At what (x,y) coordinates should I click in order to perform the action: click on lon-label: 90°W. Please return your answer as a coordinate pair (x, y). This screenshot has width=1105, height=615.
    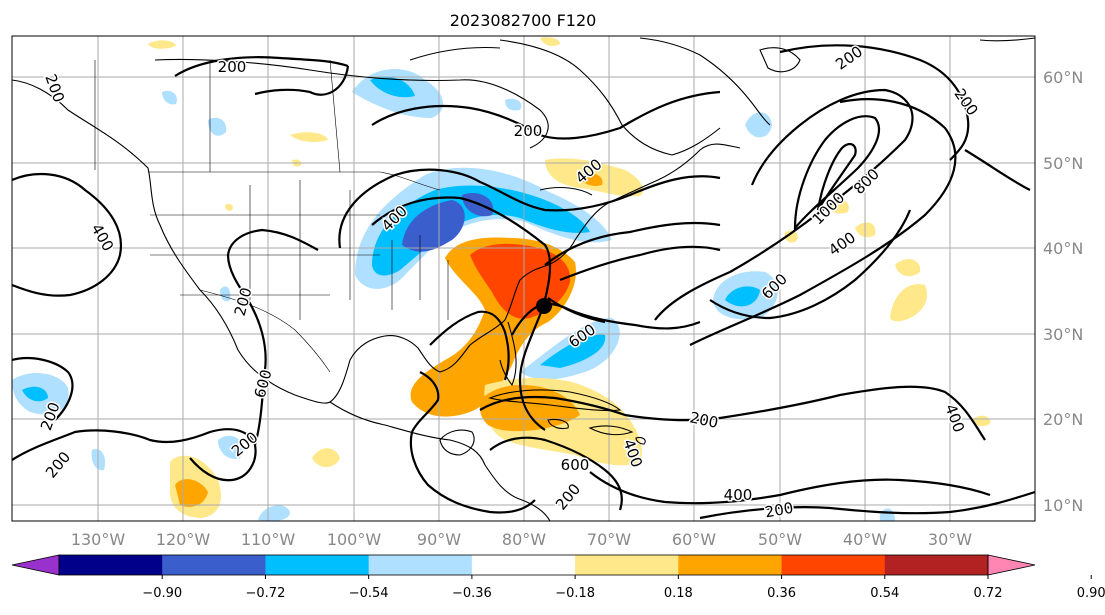
    Looking at the image, I should click on (439, 539).